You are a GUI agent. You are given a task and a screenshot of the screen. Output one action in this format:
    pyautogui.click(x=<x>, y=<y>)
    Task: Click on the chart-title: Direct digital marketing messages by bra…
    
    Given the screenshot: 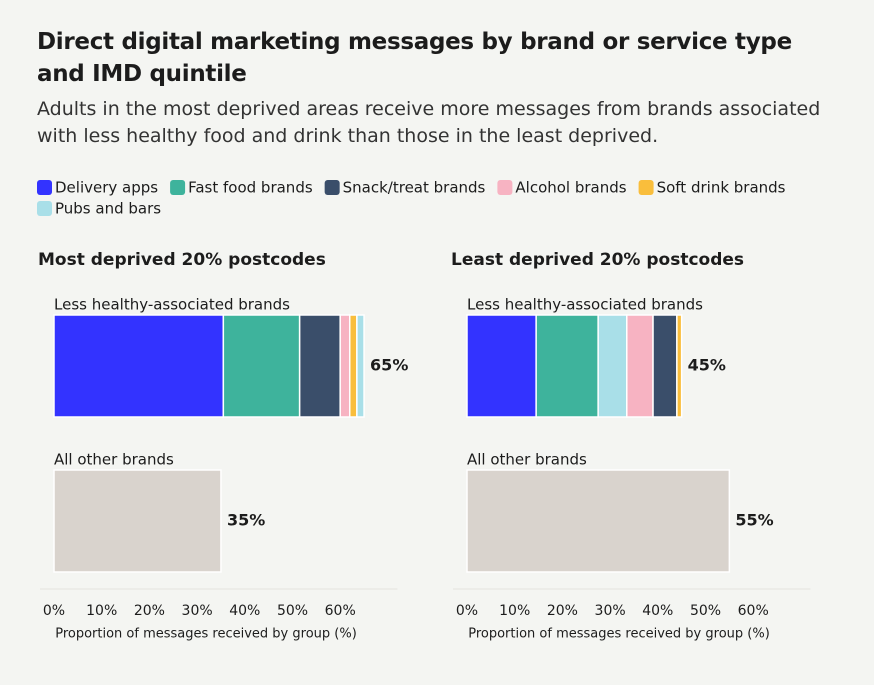 What is the action you would take?
    pyautogui.click(x=414, y=58)
    